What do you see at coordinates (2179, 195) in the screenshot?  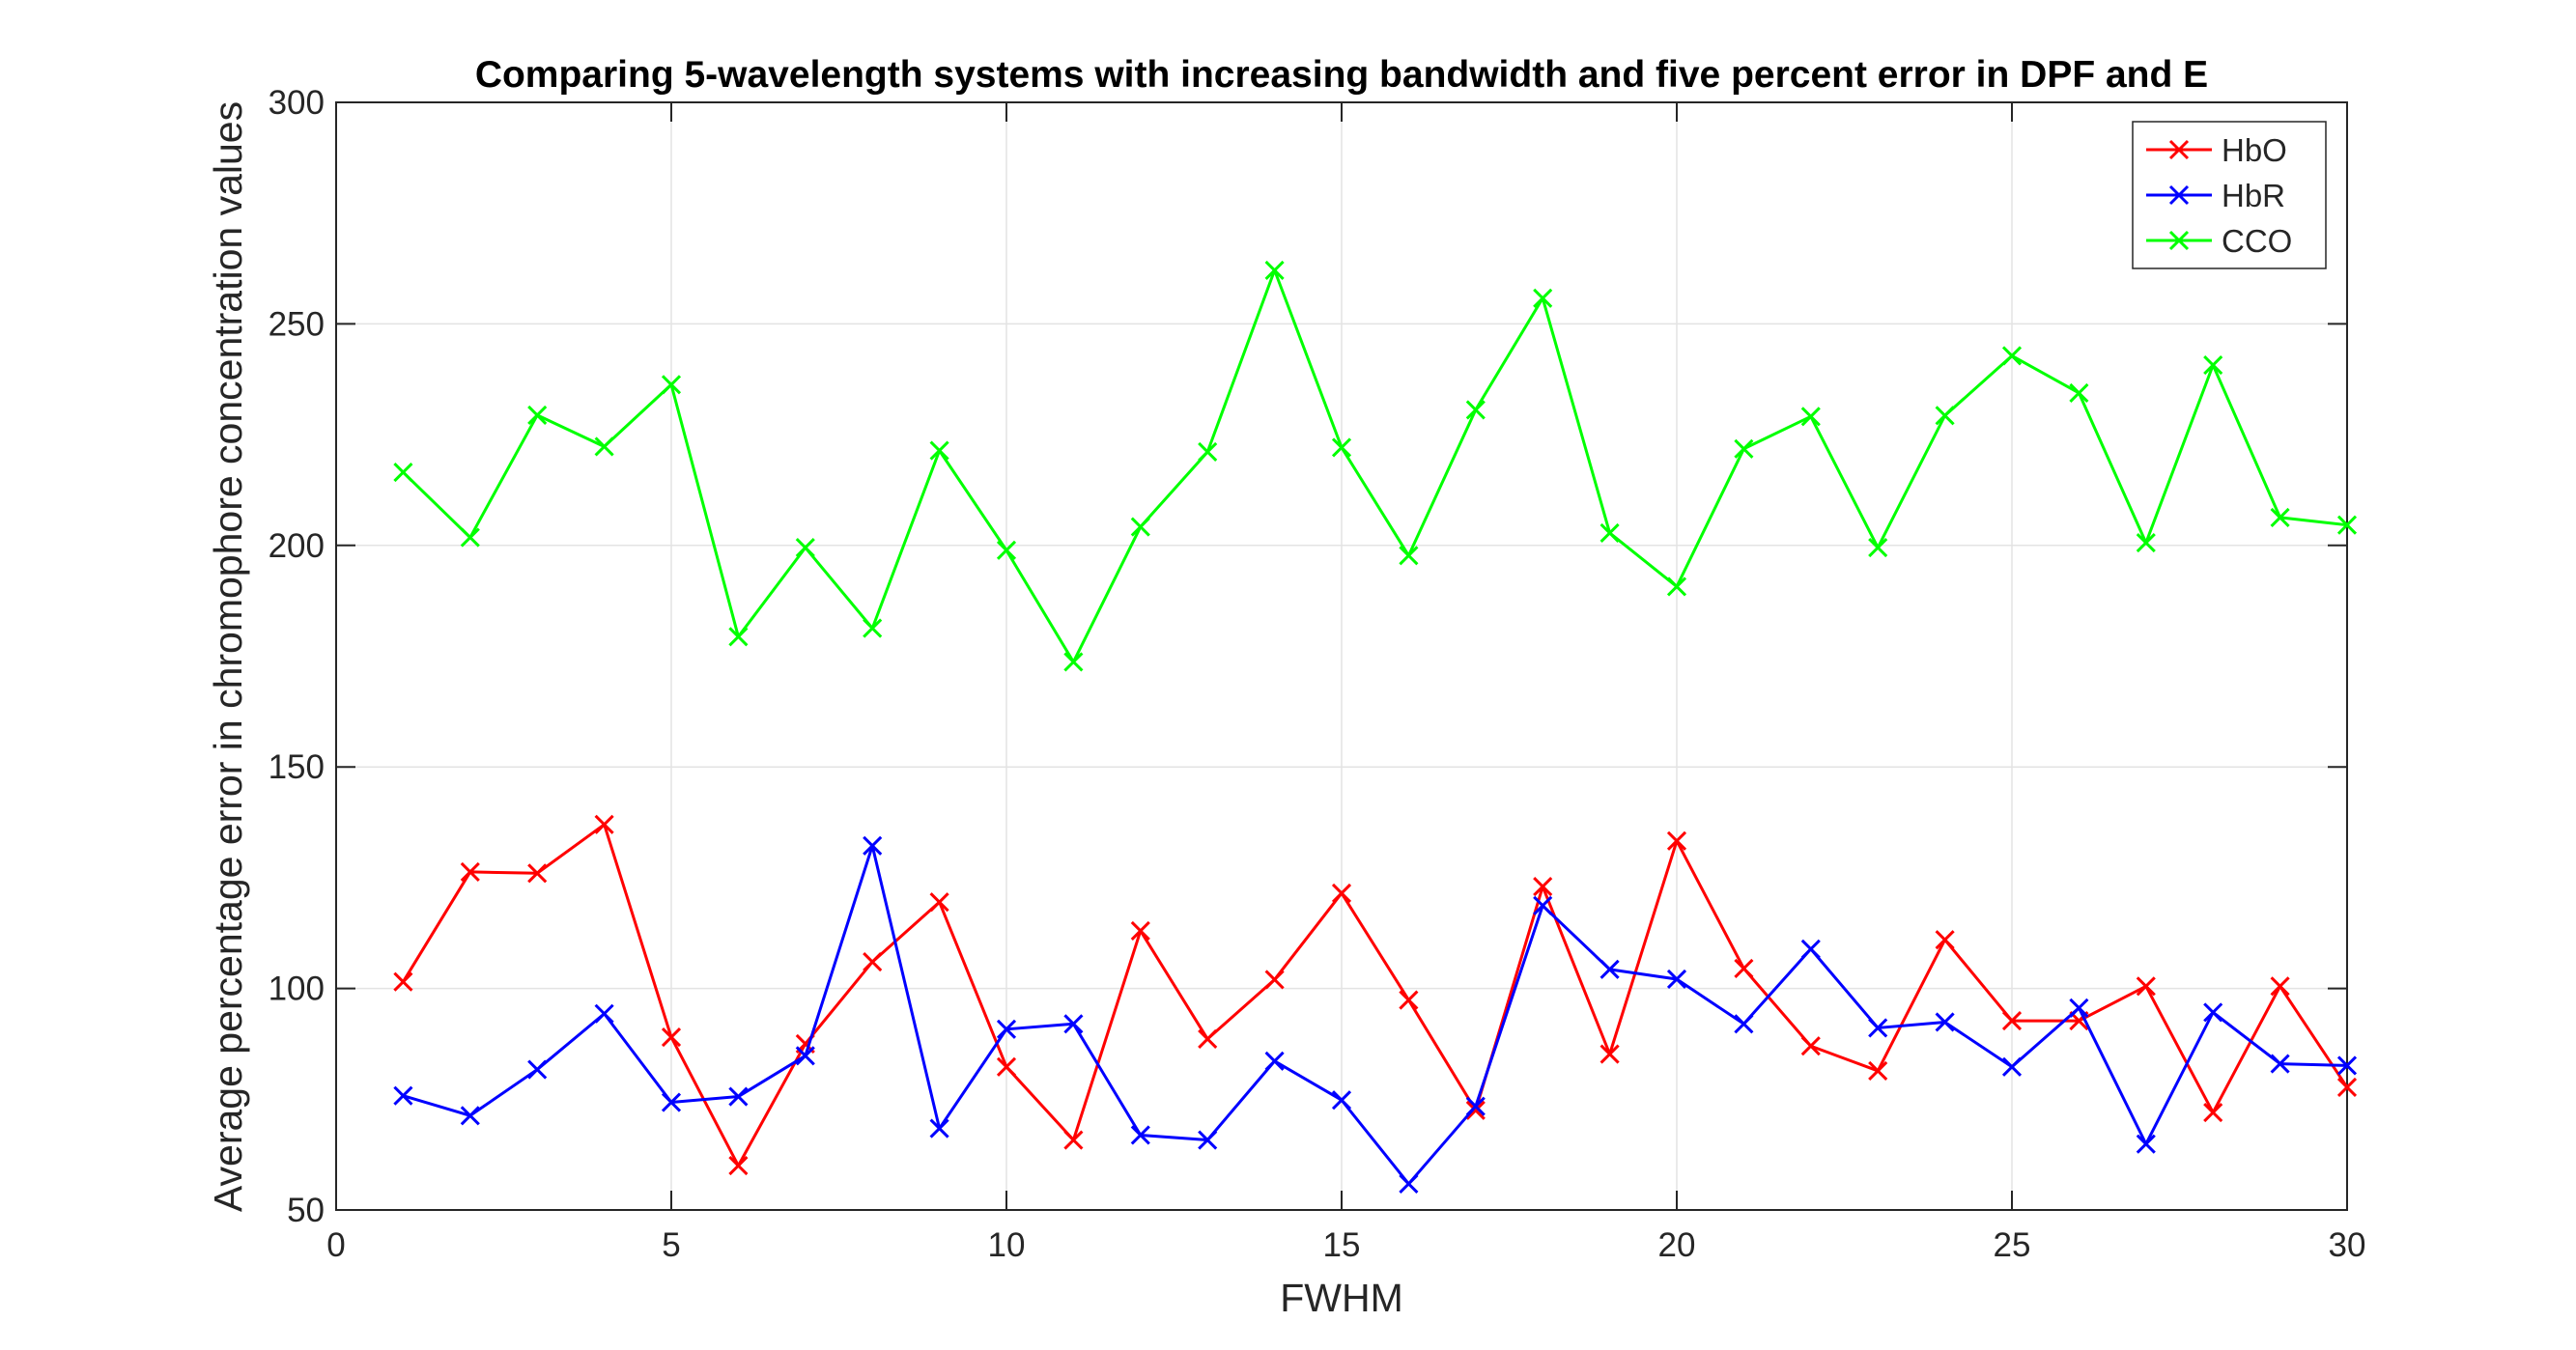 I see `legend-marker-hbr` at bounding box center [2179, 195].